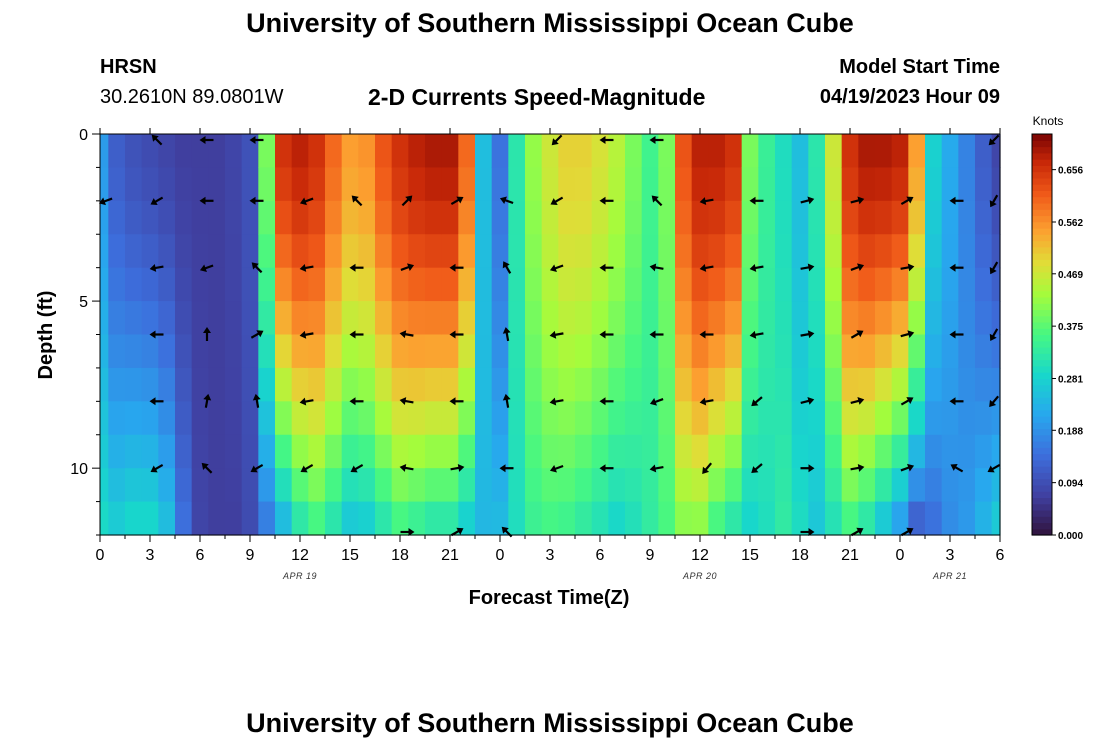 This screenshot has height=750, width=1100. I want to click on model-start-value: 04/19/2023 Hour 09, so click(909, 97).